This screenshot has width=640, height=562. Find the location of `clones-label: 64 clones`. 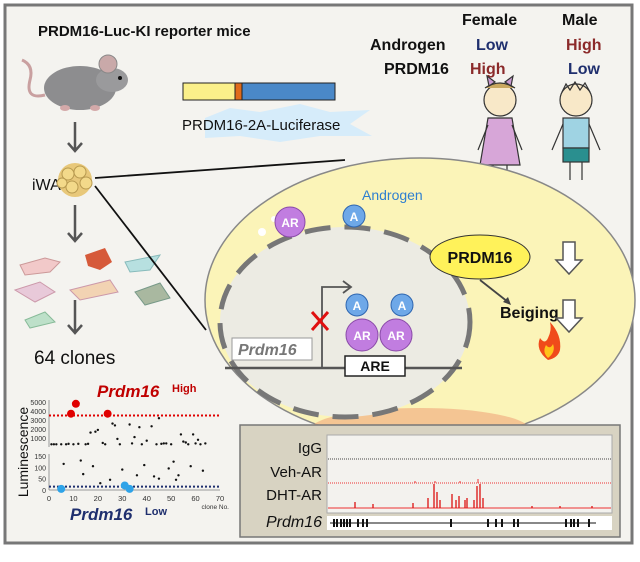

clones-label: 64 clones is located at coordinates (74, 358).